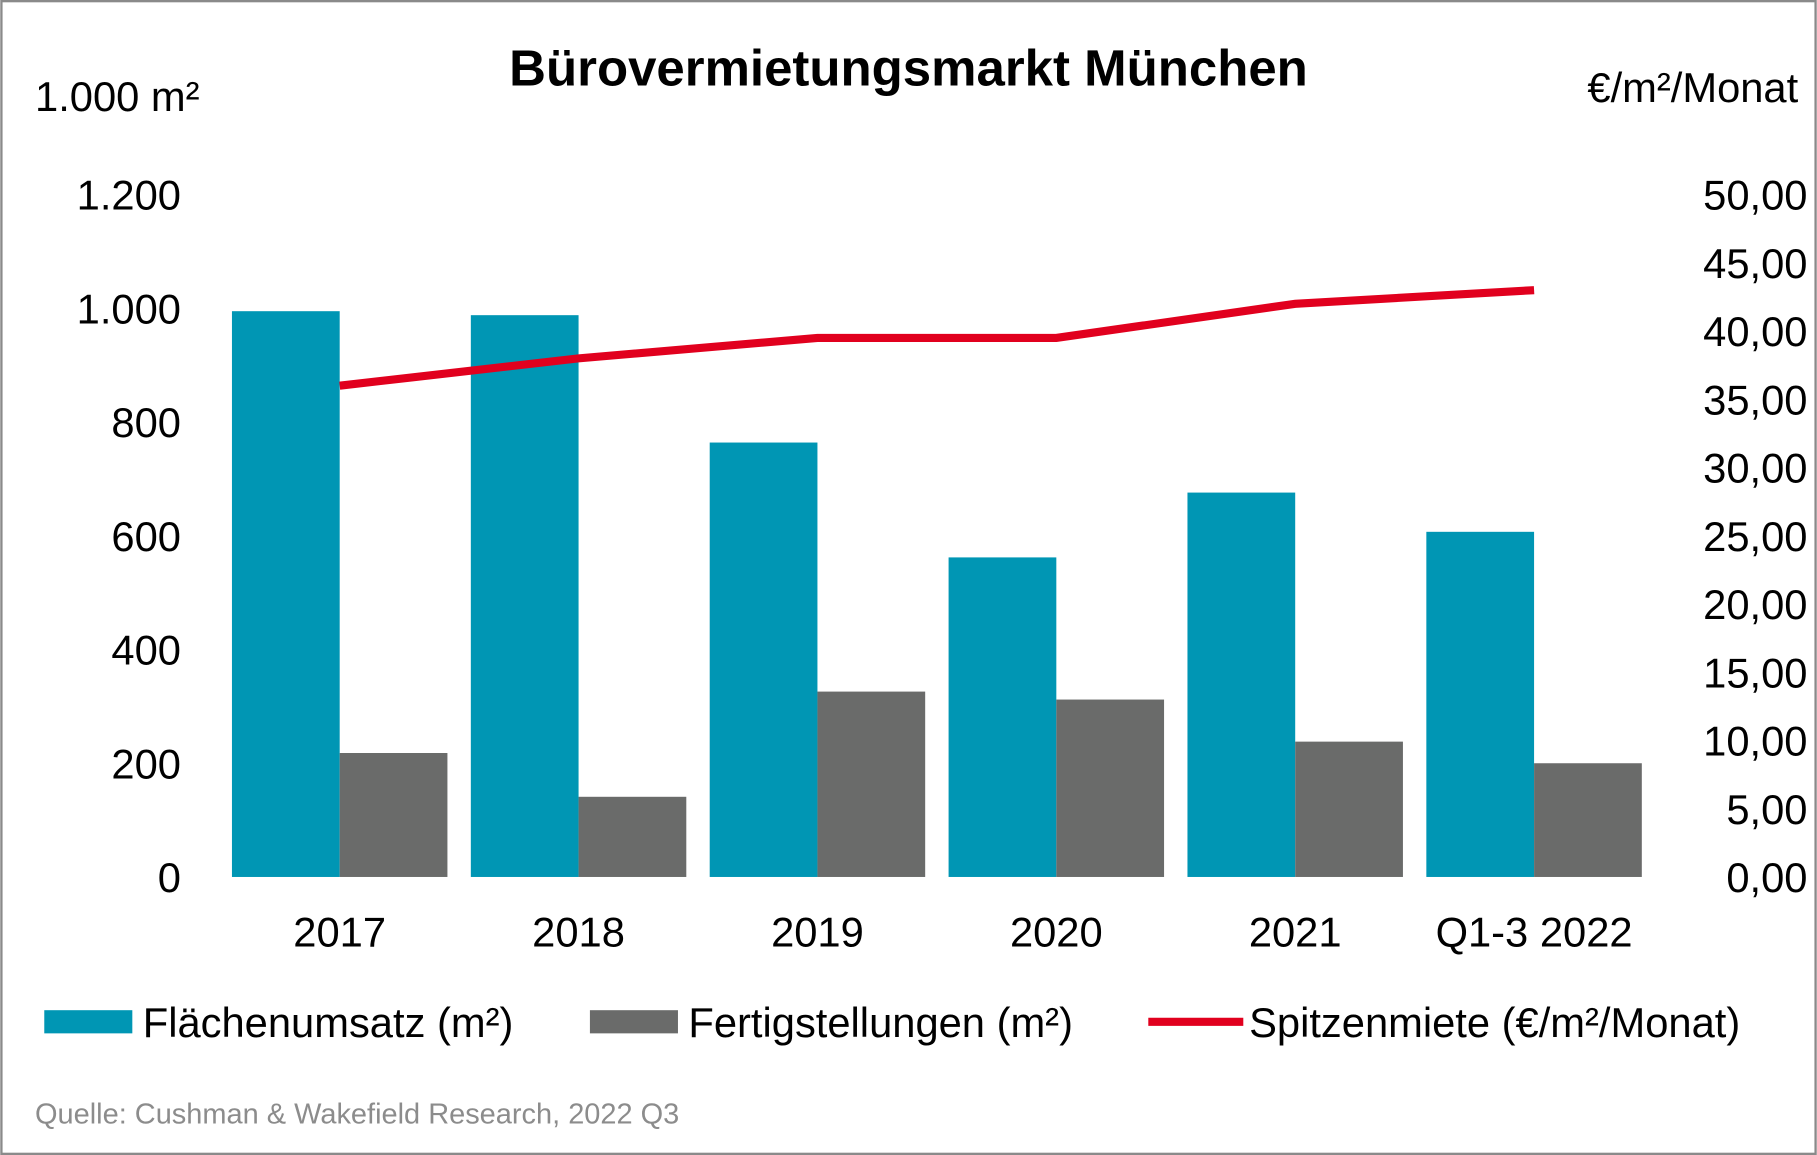 The width and height of the screenshot is (1817, 1155). I want to click on right-tick-label: 30,00, so click(1755, 468).